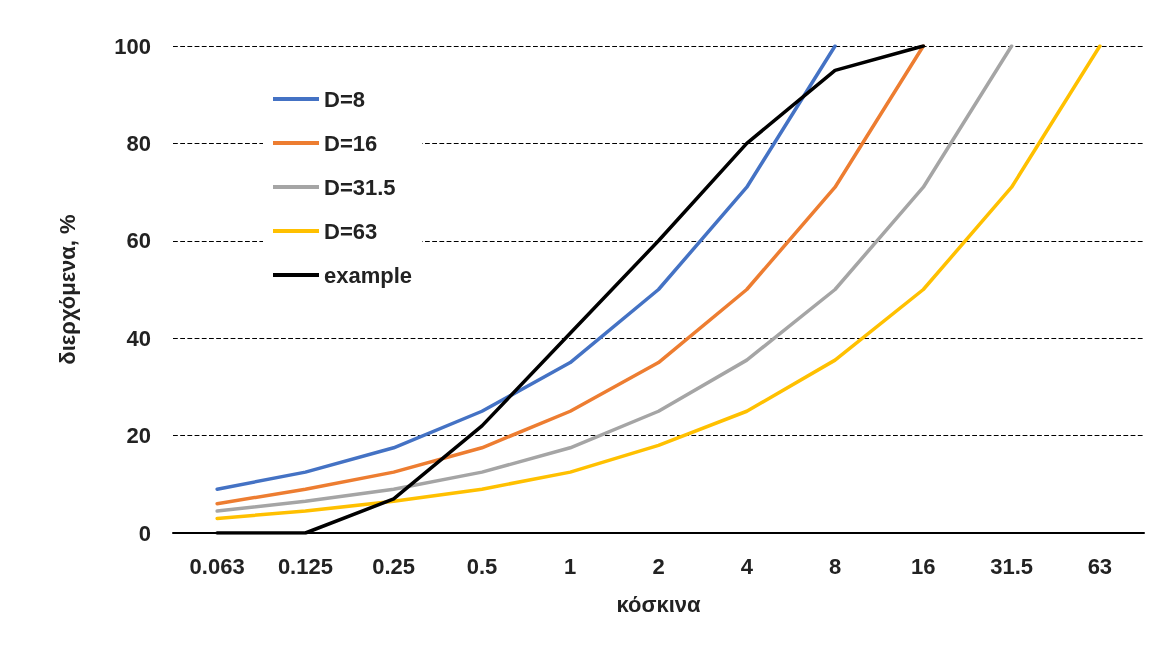 The height and width of the screenshot is (668, 1164). I want to click on x-tick-label: 0.25, so click(394, 566).